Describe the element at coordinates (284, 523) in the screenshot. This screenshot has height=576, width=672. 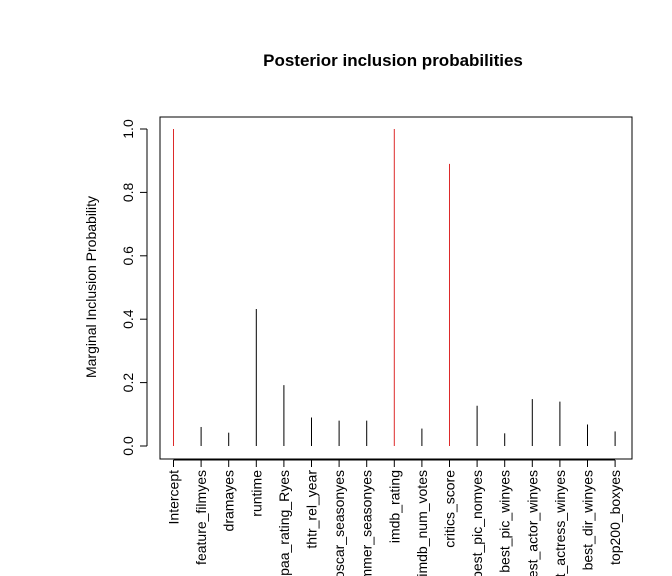
I see `x-tick-label: mpaa_rating_Ryes` at that location.